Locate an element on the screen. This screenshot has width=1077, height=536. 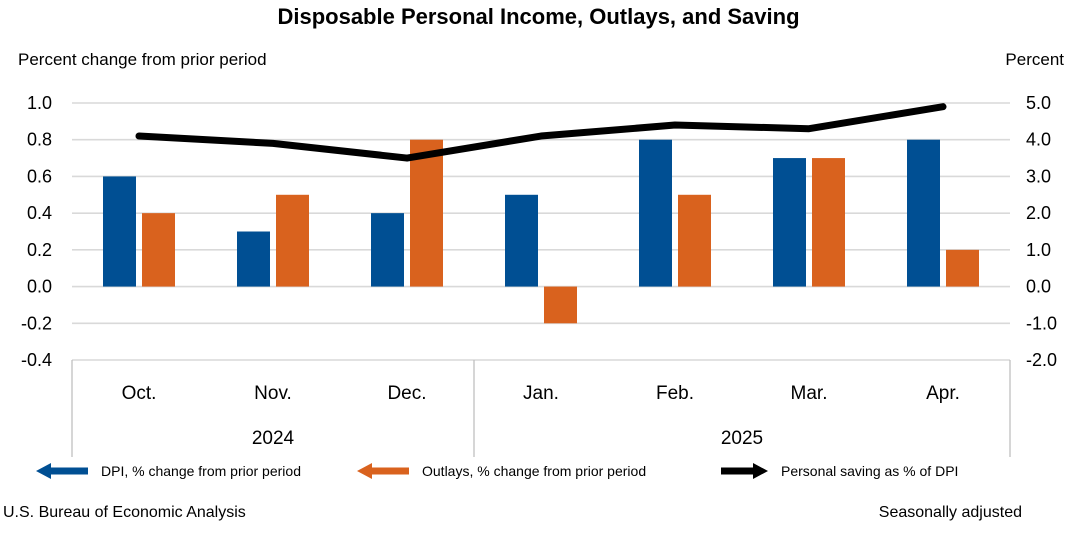
month-label: Nov. is located at coordinates (273, 393).